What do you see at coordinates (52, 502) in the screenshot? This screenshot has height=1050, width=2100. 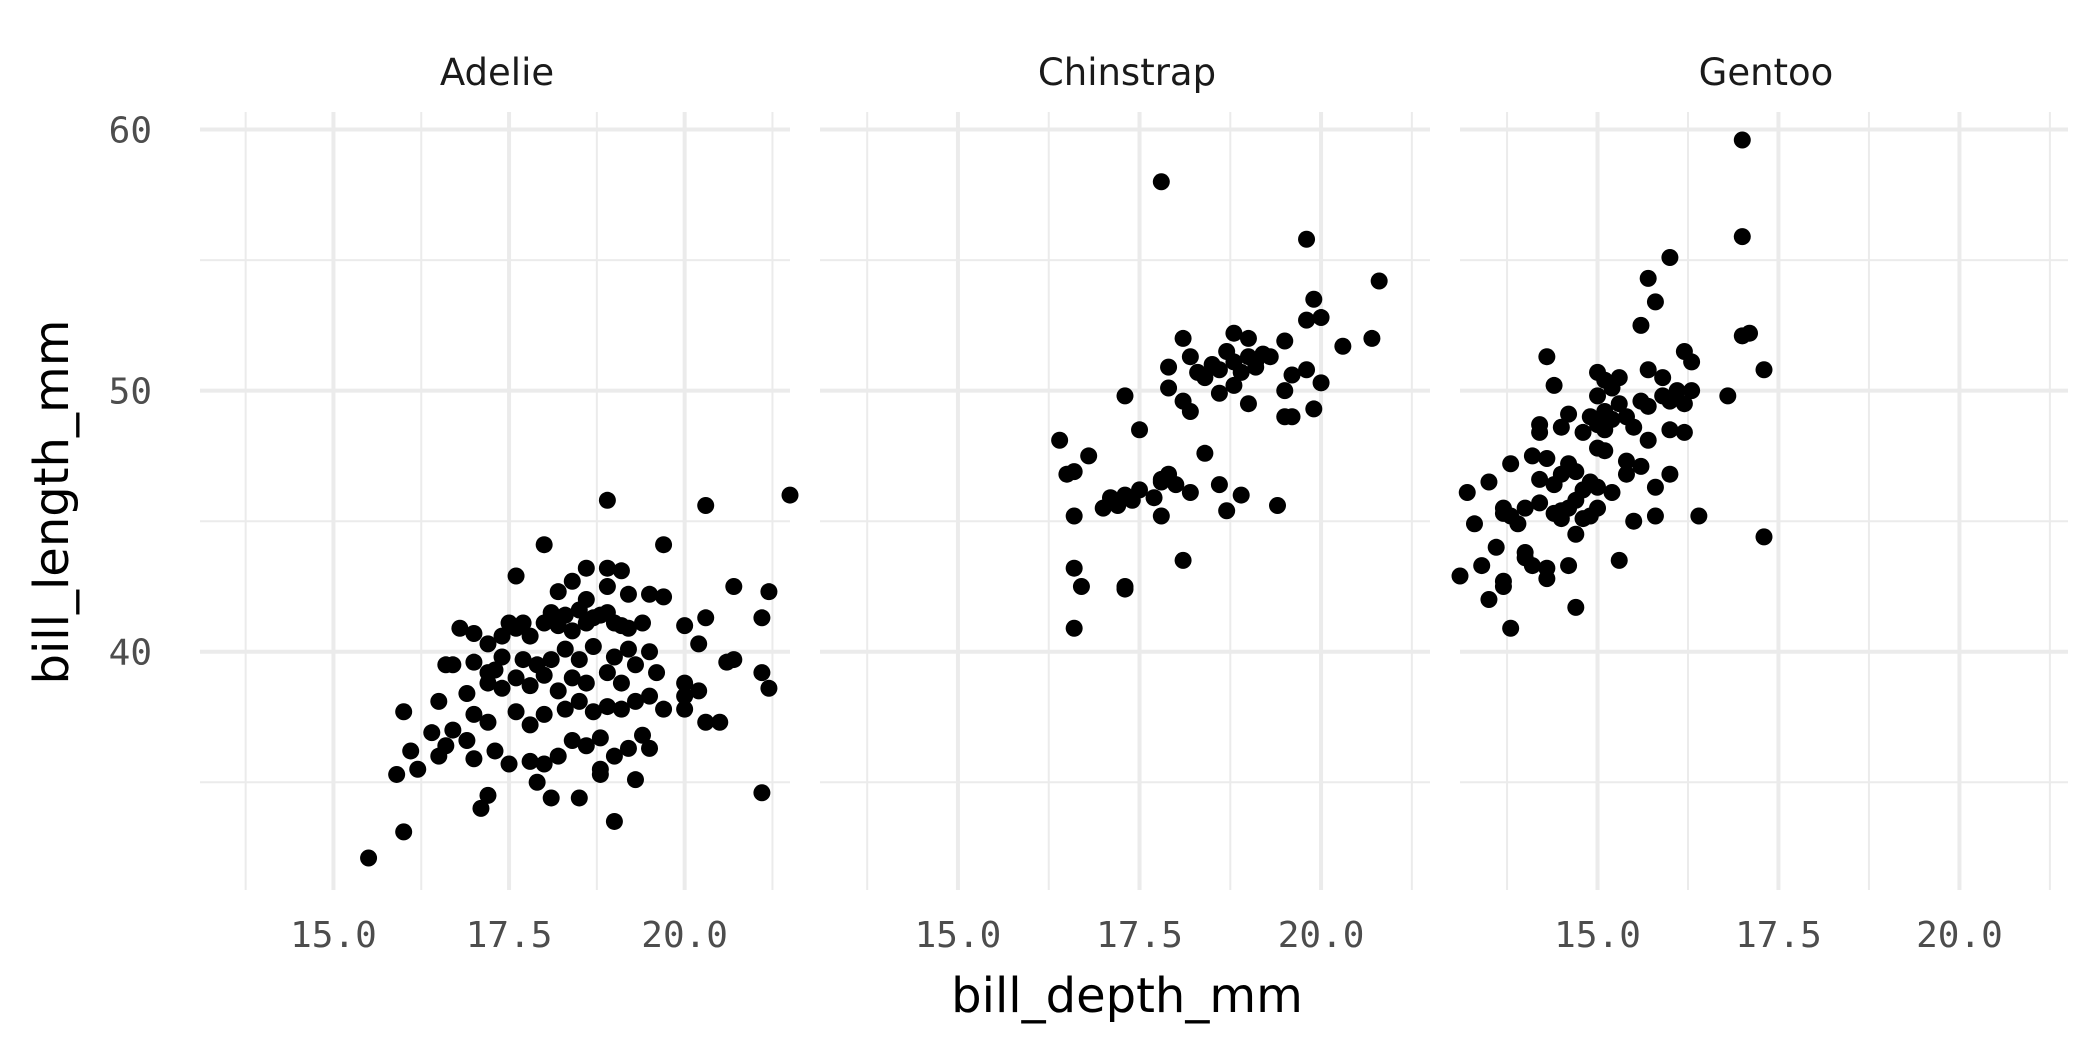 I see `y-axis-title: bill_length_mm` at bounding box center [52, 502].